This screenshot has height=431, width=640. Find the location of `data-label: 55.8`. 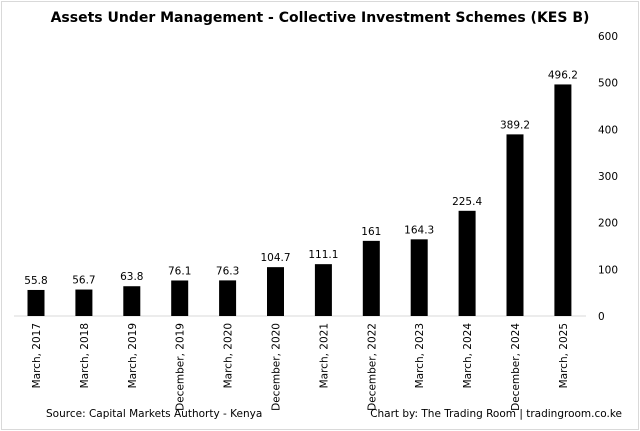

data-label: 55.8 is located at coordinates (35, 281).